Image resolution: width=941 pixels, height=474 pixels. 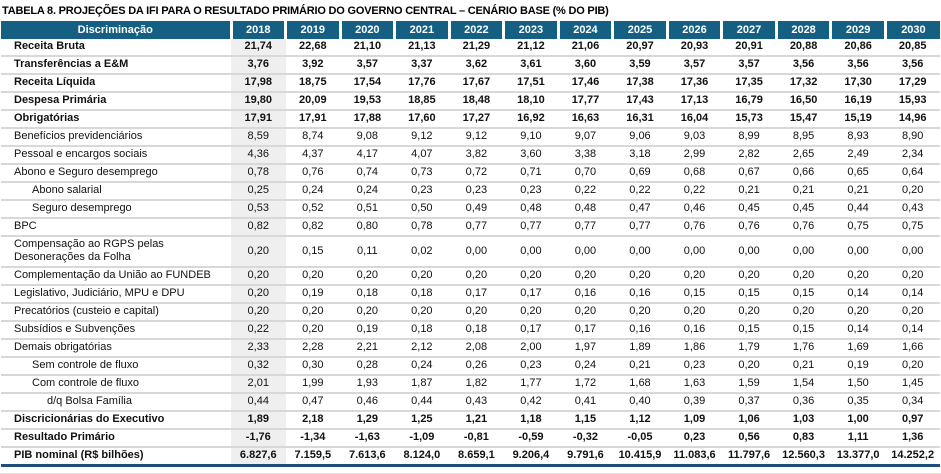 What do you see at coordinates (803, 366) in the screenshot?
I see `cell-2028: 0,21` at bounding box center [803, 366].